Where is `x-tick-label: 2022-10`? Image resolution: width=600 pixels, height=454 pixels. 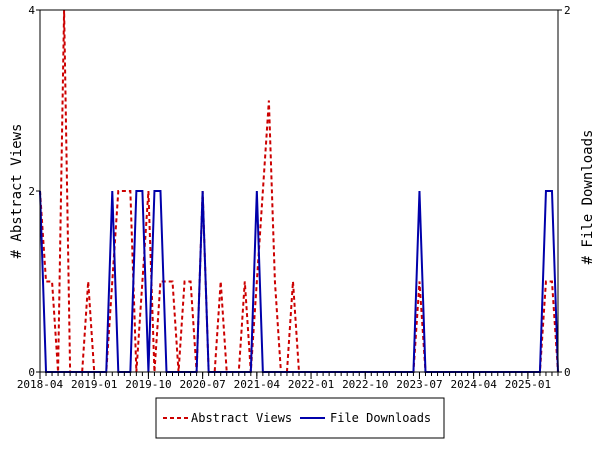 x-tick-label: 2022-10 is located at coordinates (365, 384).